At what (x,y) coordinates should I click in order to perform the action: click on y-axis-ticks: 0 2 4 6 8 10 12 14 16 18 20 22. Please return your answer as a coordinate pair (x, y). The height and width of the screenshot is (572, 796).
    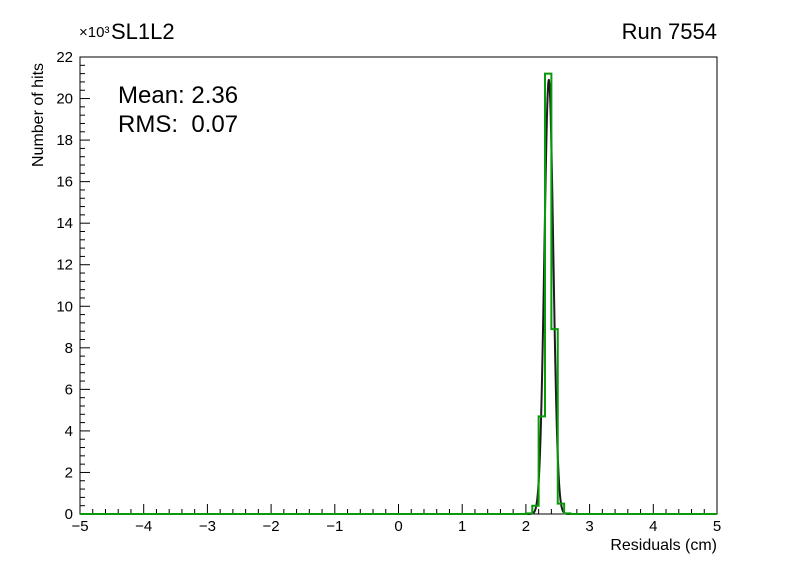
    Looking at the image, I should click on (73, 286).